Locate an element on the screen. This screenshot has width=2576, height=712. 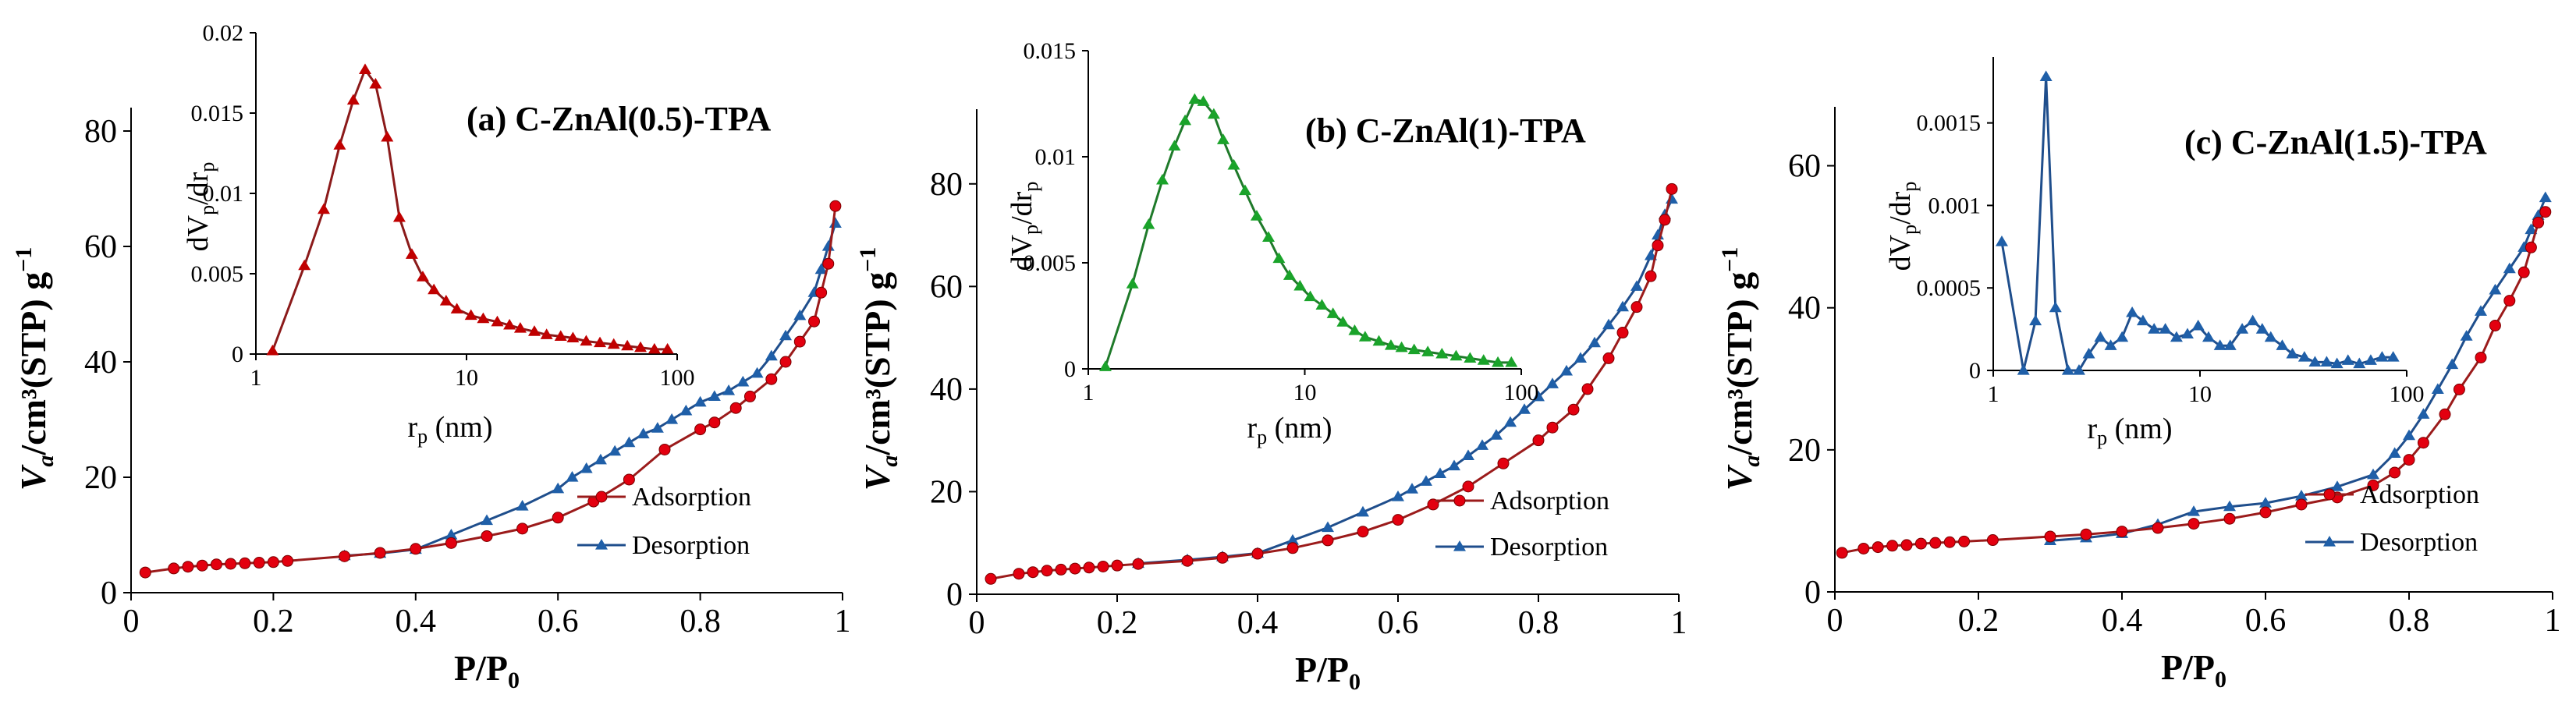
inset-y-tick-label: 0.015 is located at coordinates (1050, 51).